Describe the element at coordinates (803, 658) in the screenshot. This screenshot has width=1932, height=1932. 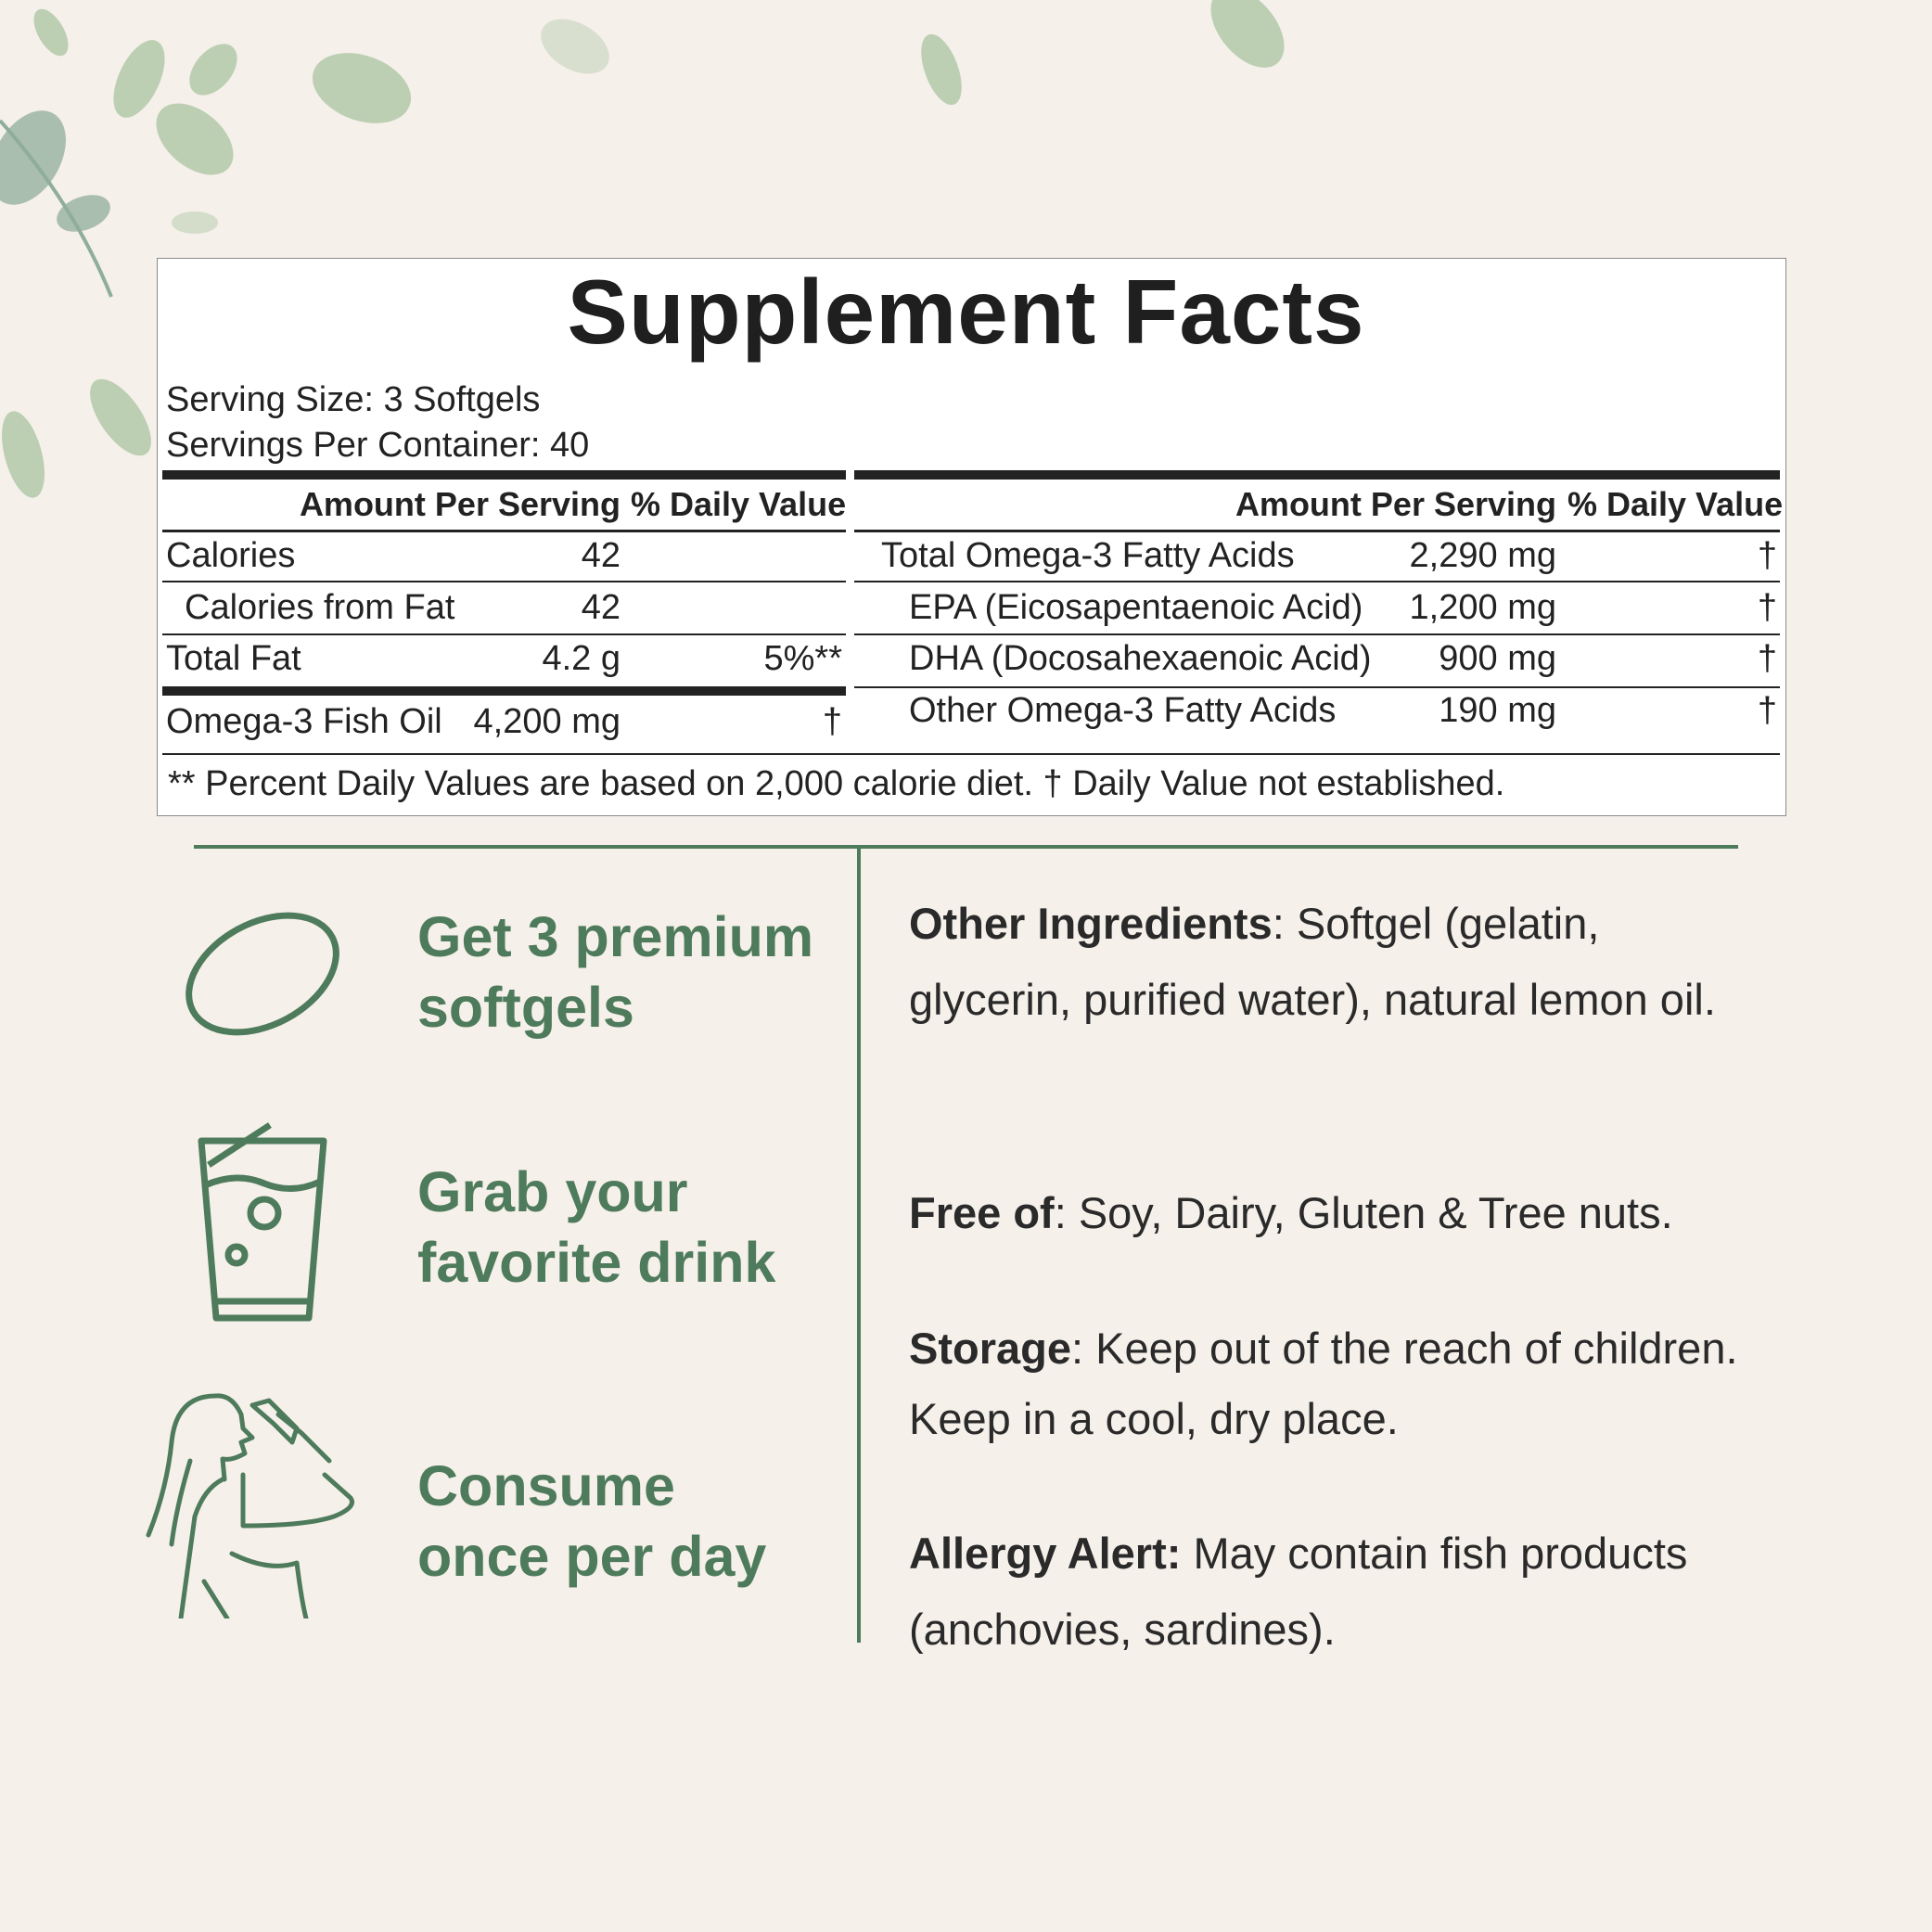
I see `nutrient-dv: 5%**` at that location.